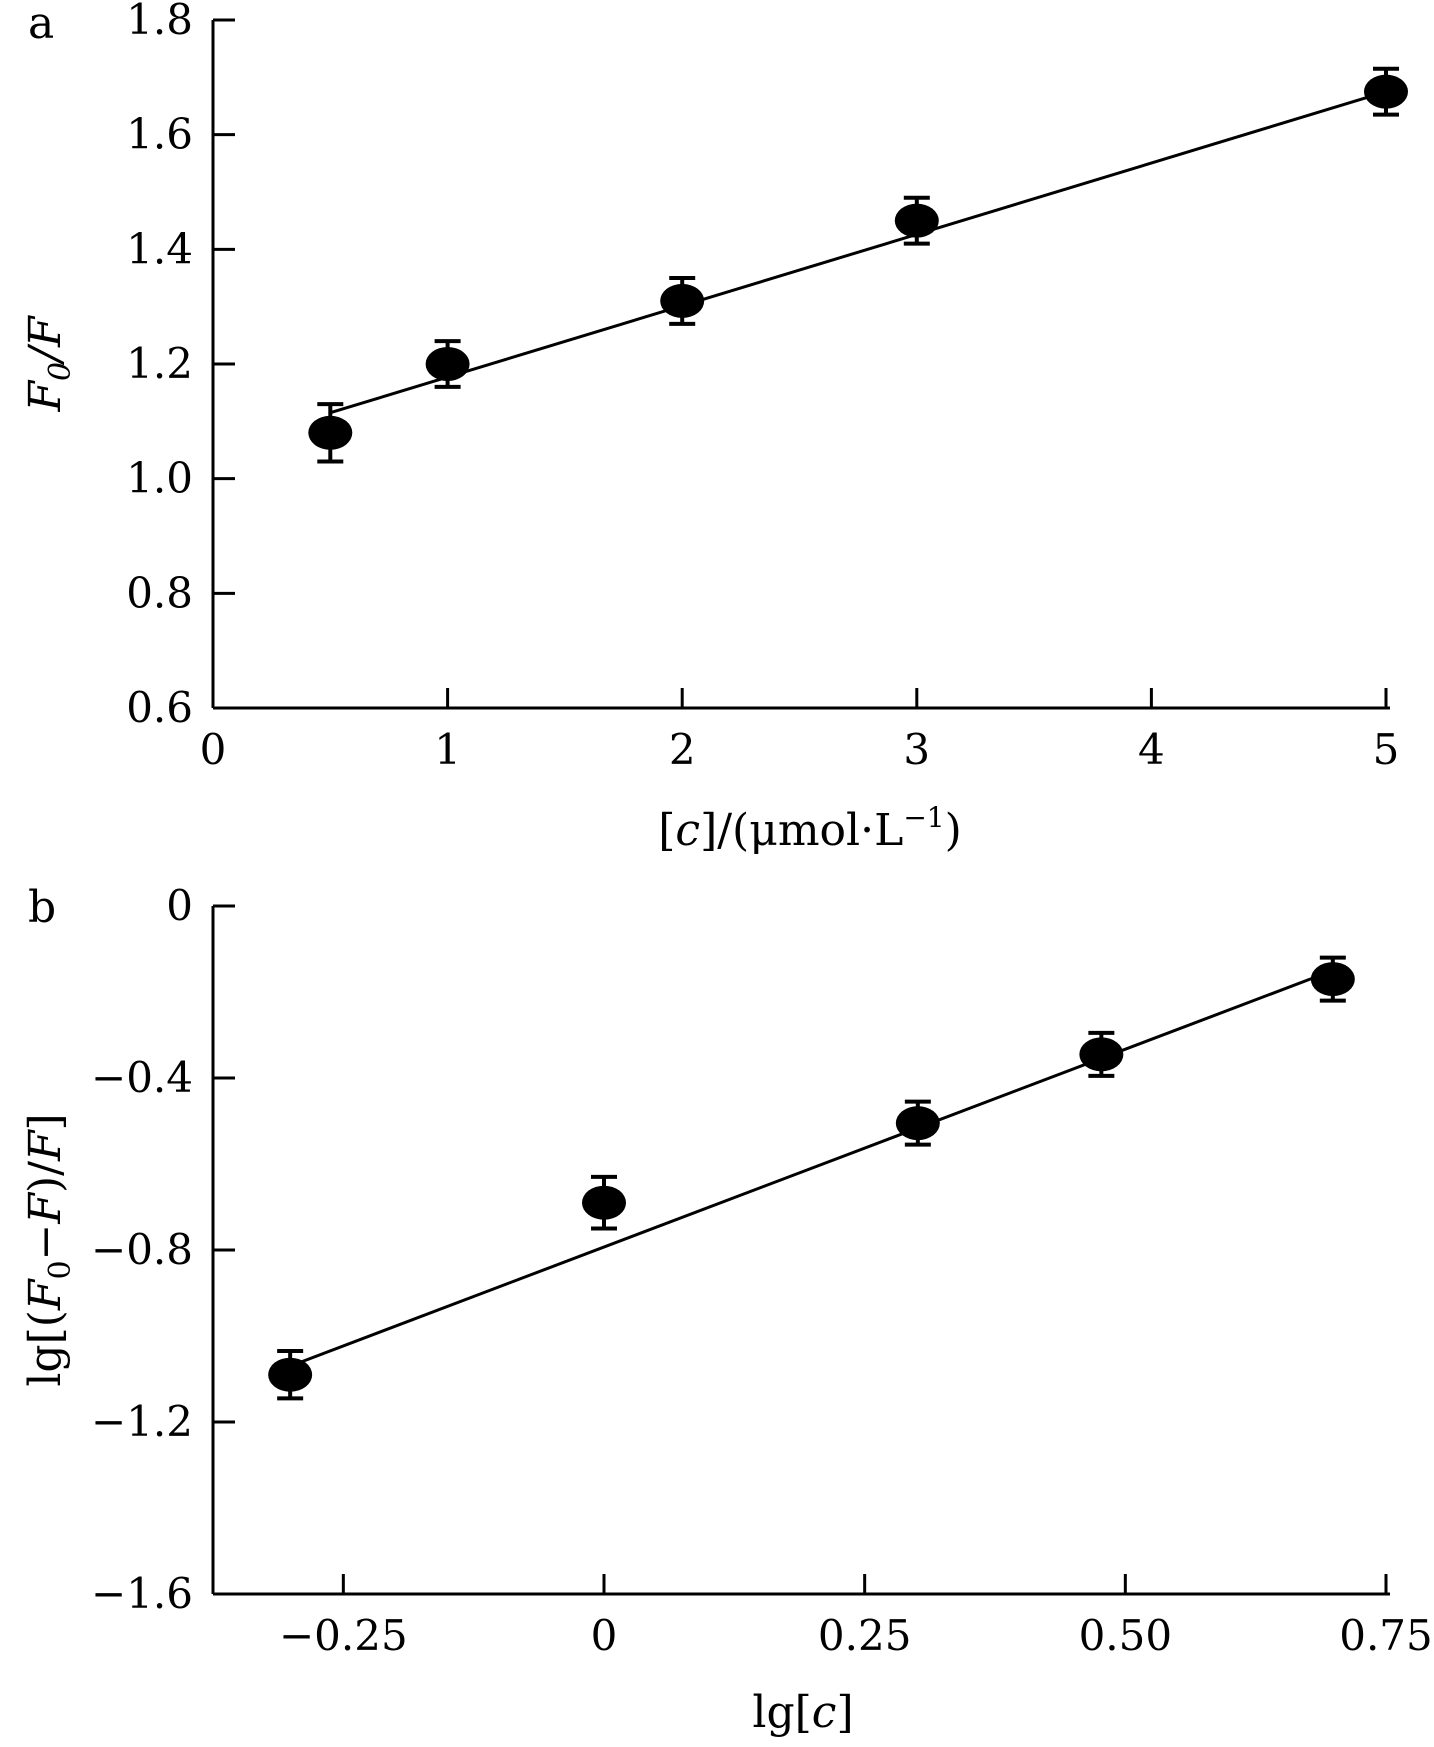  What do you see at coordinates (142, 1593) in the screenshot?
I see `y-tick-label: −1.6` at bounding box center [142, 1593].